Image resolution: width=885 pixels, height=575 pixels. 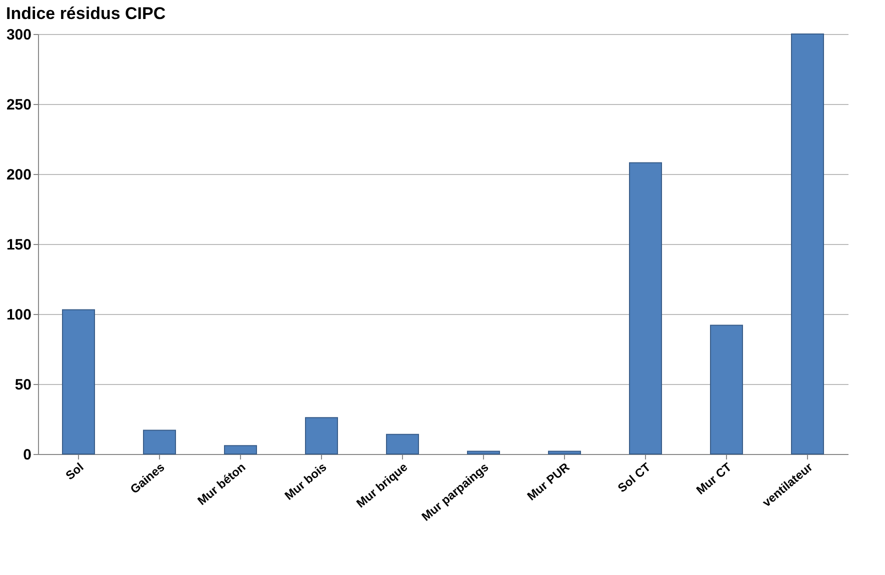 I want to click on x-tick-label: Sol, so click(x=74, y=471).